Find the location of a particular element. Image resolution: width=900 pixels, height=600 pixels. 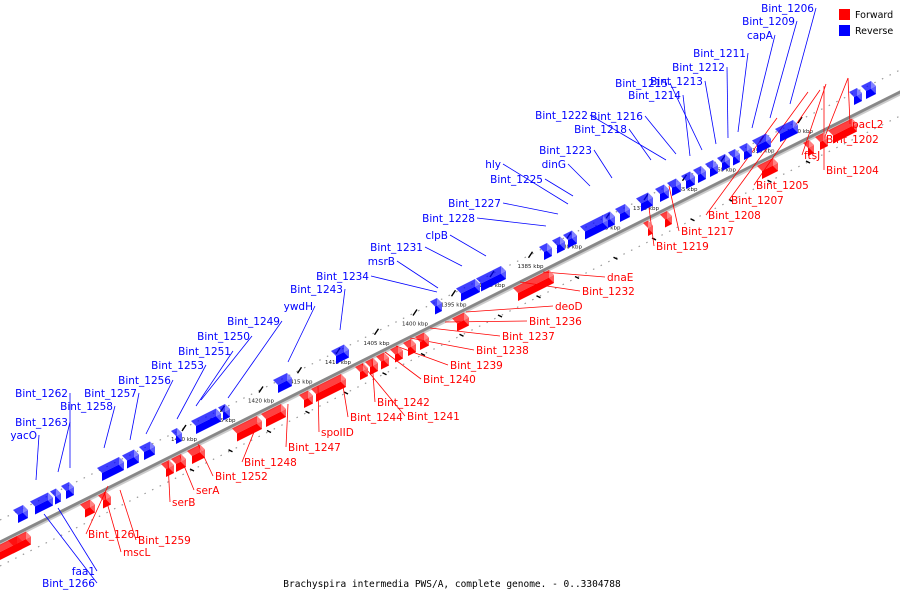

gene-label: Bint_1232 is located at coordinates (608, 292).